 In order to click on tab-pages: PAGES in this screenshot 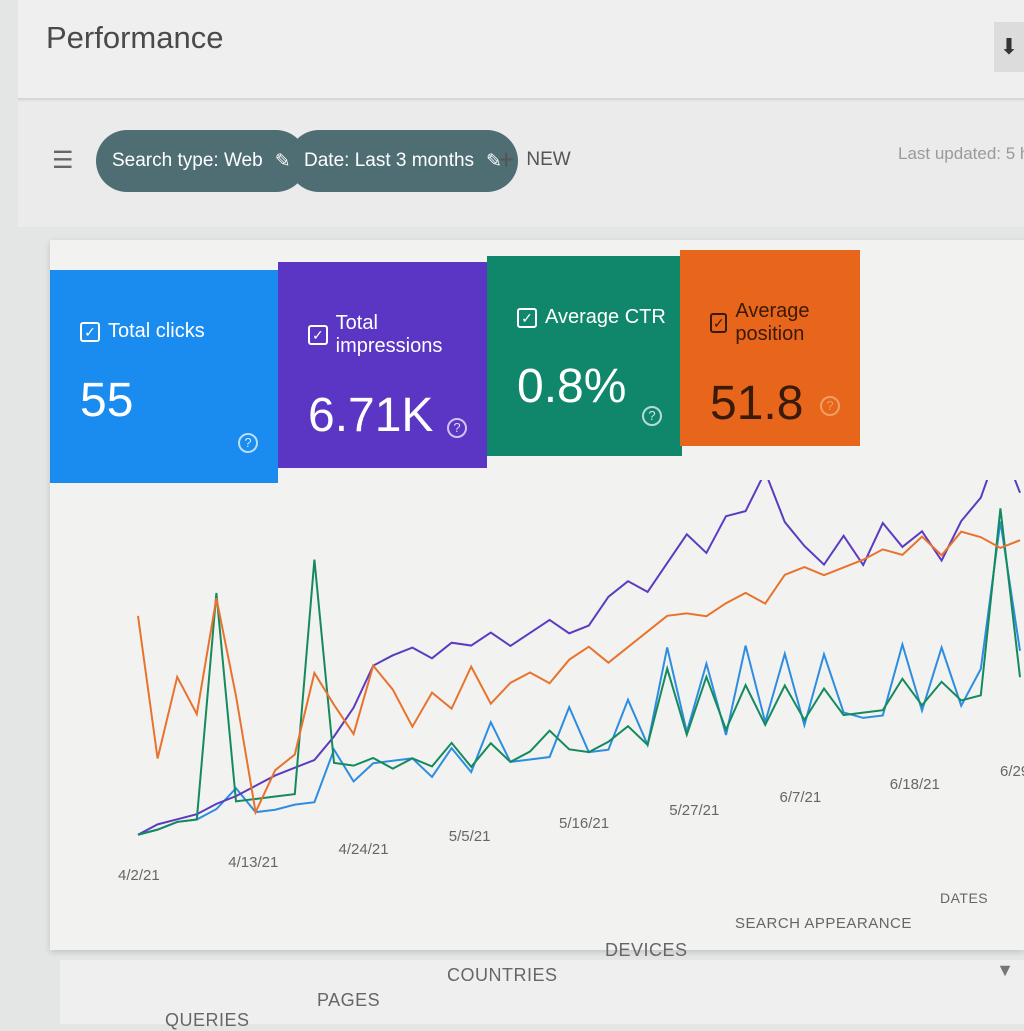, I will do `click(349, 1000)`.